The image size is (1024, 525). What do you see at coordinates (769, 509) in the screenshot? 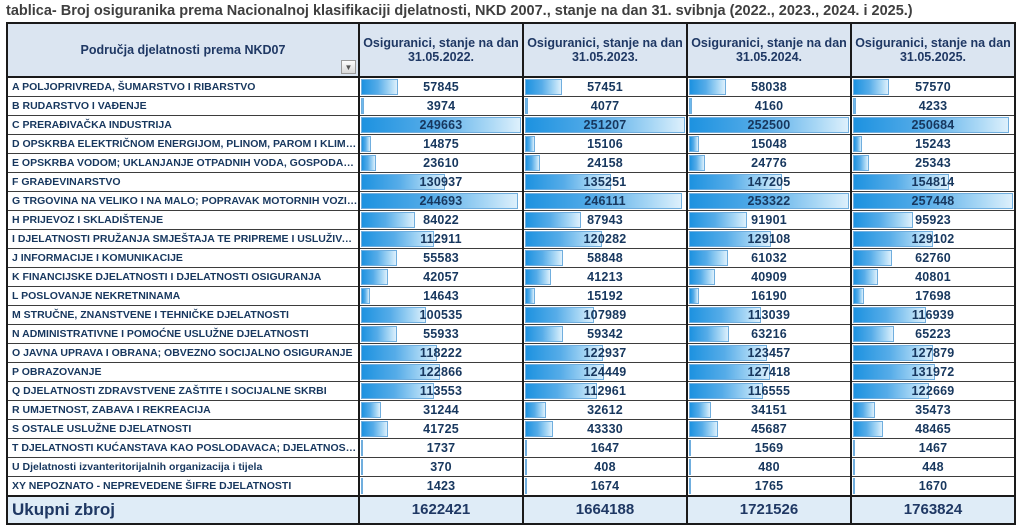
I see `total-value: 1721526` at bounding box center [769, 509].